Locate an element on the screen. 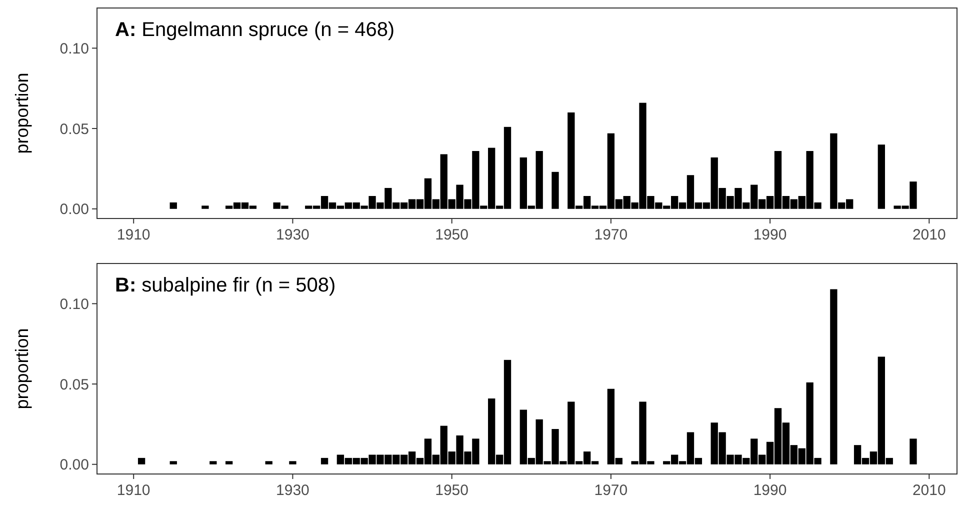  text: A: Engelmann spruce (n = 468) is located at coordinates (255, 30).